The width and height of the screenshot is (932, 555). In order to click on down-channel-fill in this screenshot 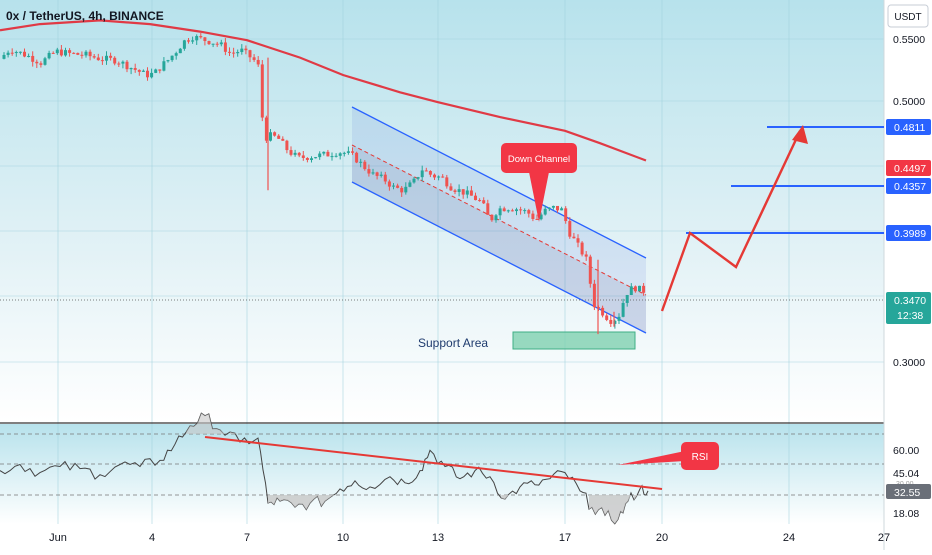, I will do `click(499, 220)`.